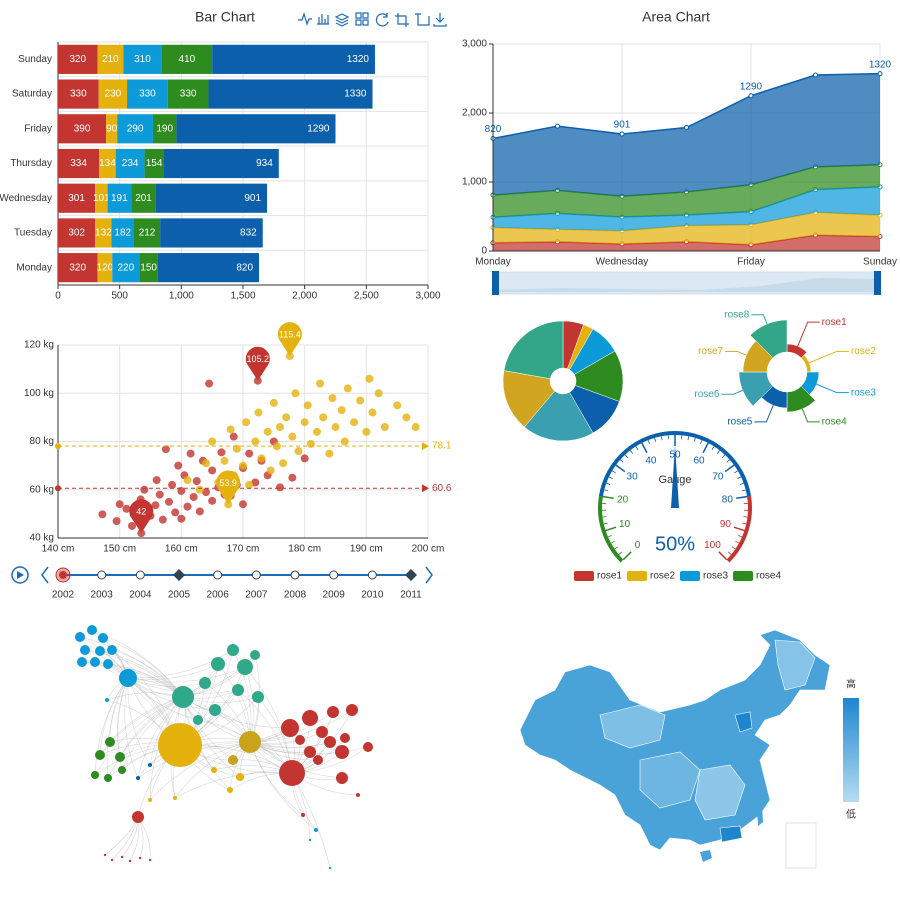 The width and height of the screenshot is (900, 900). Describe the element at coordinates (851, 750) in the screenshot. I see `visual-map-bar` at that location.